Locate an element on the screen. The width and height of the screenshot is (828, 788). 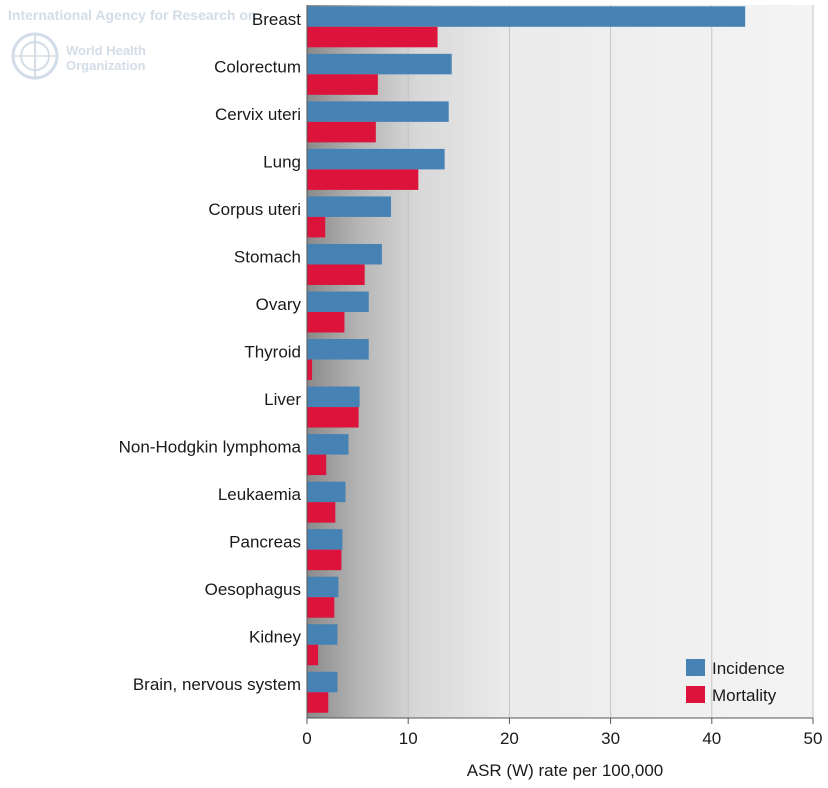
mortality-legend-swatch is located at coordinates (695, 694).